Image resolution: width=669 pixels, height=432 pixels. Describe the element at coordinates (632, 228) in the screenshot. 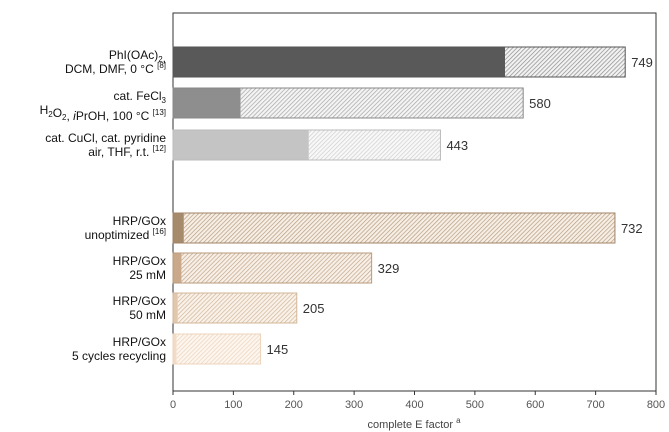

I see `bar-value-label: 732` at that location.